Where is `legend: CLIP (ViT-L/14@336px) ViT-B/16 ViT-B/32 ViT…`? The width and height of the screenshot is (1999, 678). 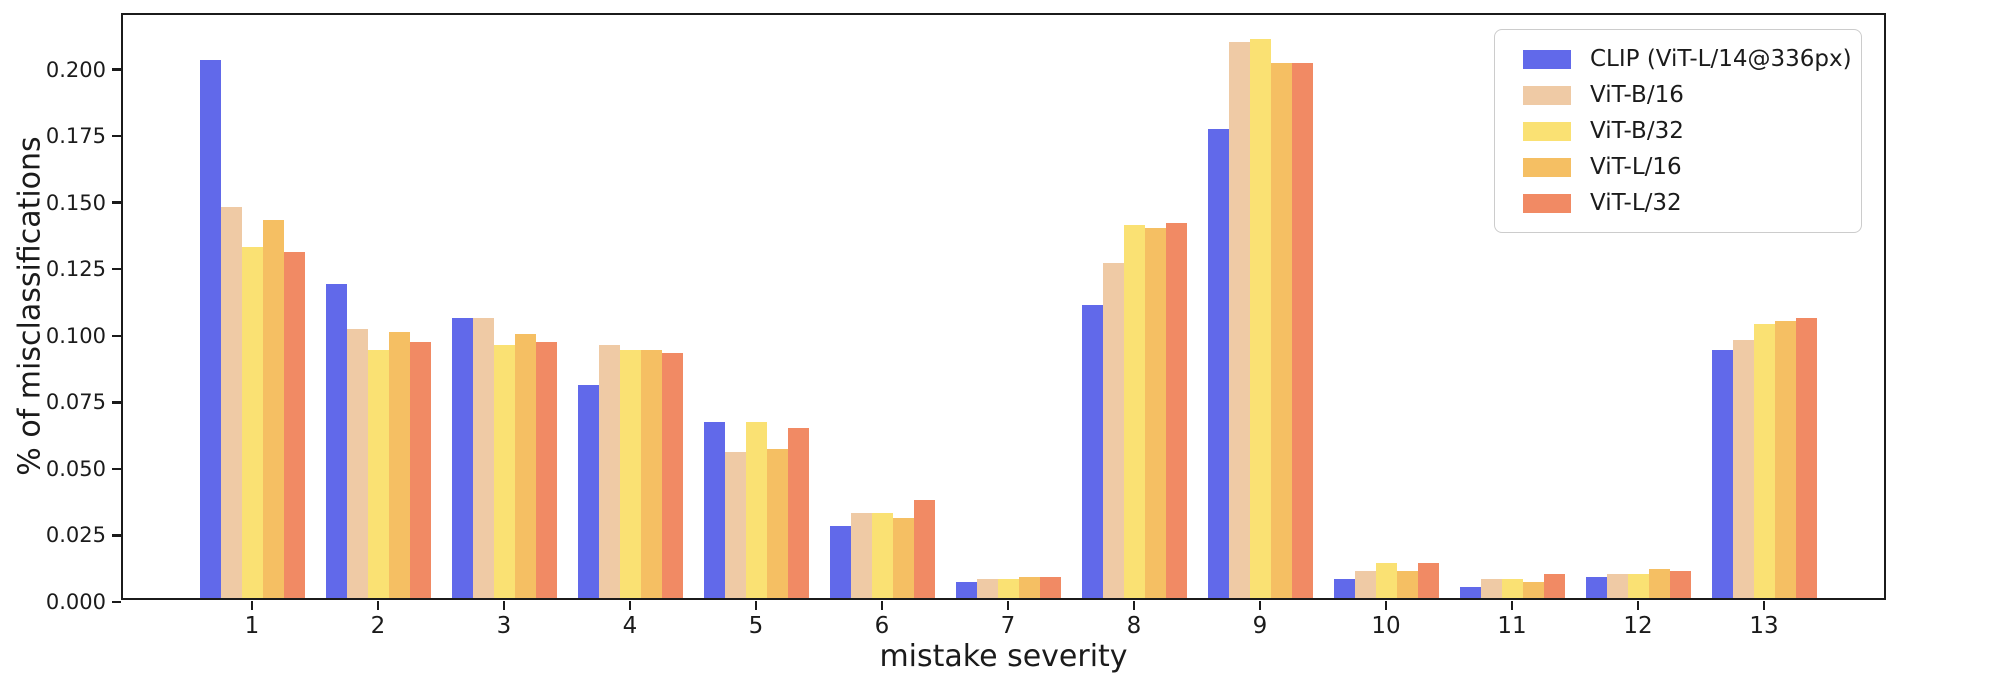 legend: CLIP (ViT-L/14@336px) ViT-B/16 ViT-B/32 ViT… is located at coordinates (1678, 131).